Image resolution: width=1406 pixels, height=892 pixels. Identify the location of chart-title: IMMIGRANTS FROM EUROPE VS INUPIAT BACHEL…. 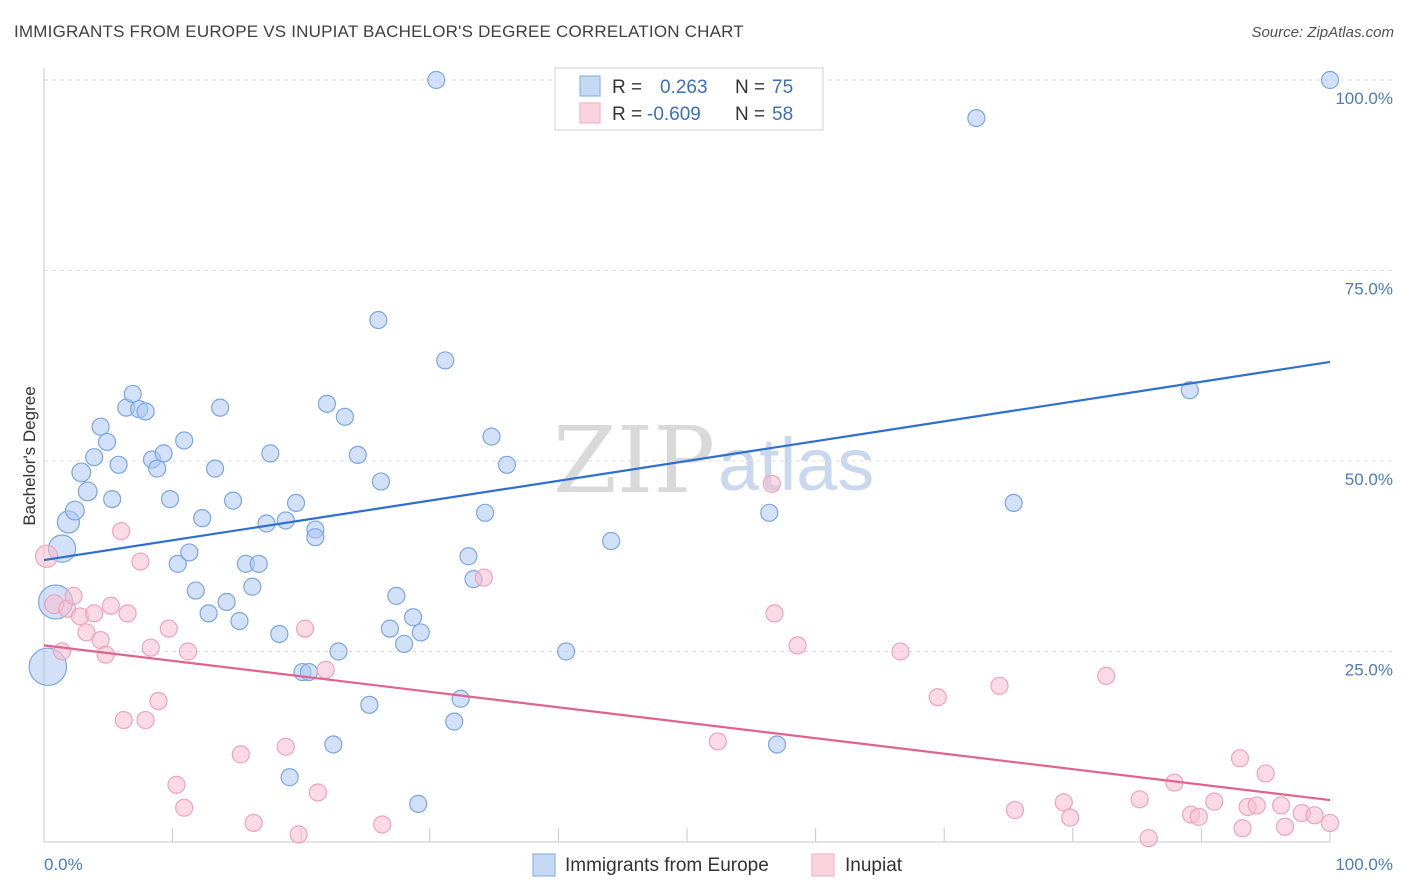
(379, 31).